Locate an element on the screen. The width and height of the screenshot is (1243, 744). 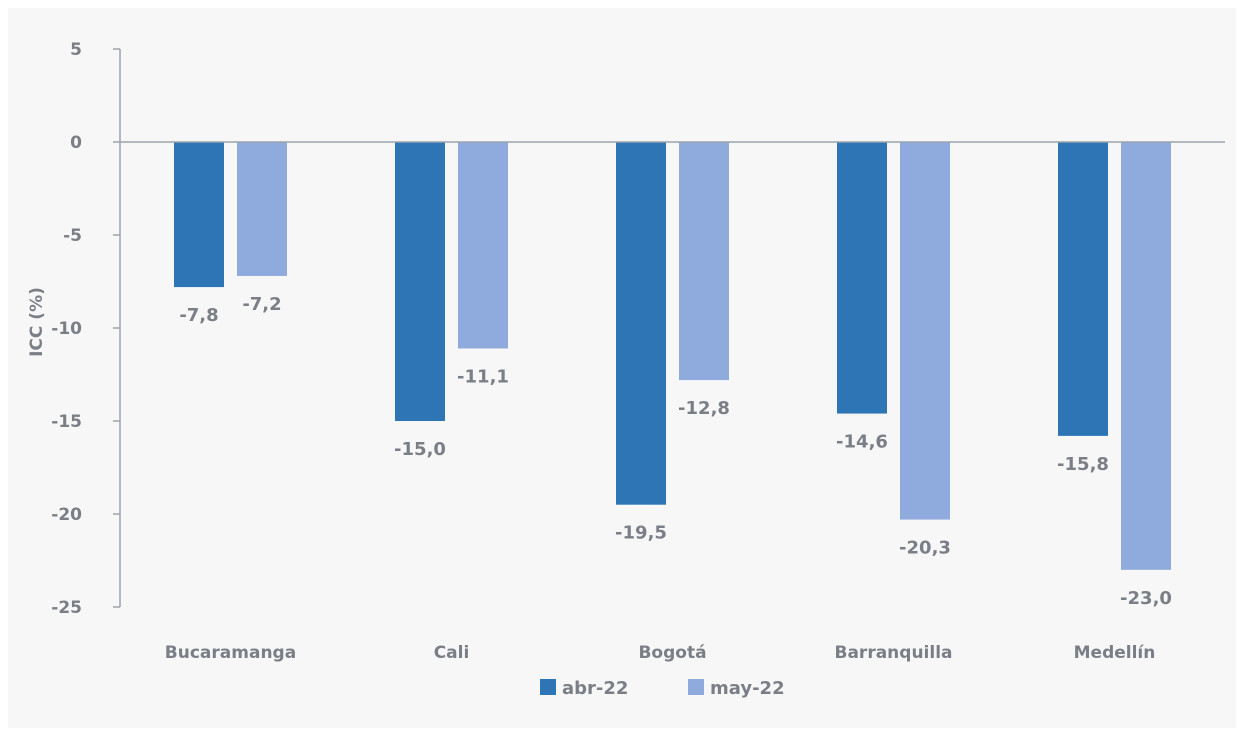
y-tick-label: -25 is located at coordinates (66, 608).